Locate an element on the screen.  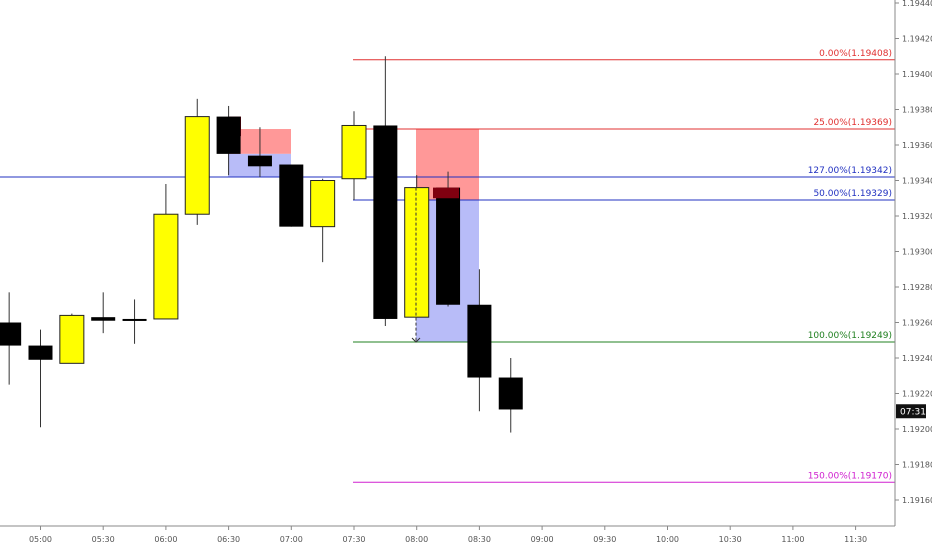
x-tick-label-13: 11:30 is located at coordinates (855, 539).